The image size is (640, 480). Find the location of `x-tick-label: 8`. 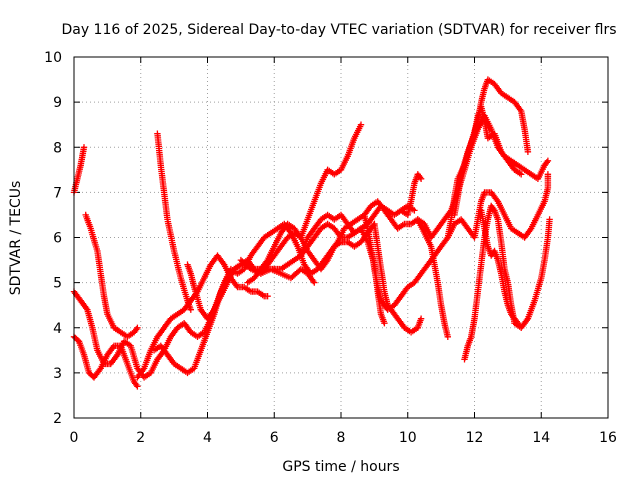

x-tick-label: 8 is located at coordinates (341, 438).